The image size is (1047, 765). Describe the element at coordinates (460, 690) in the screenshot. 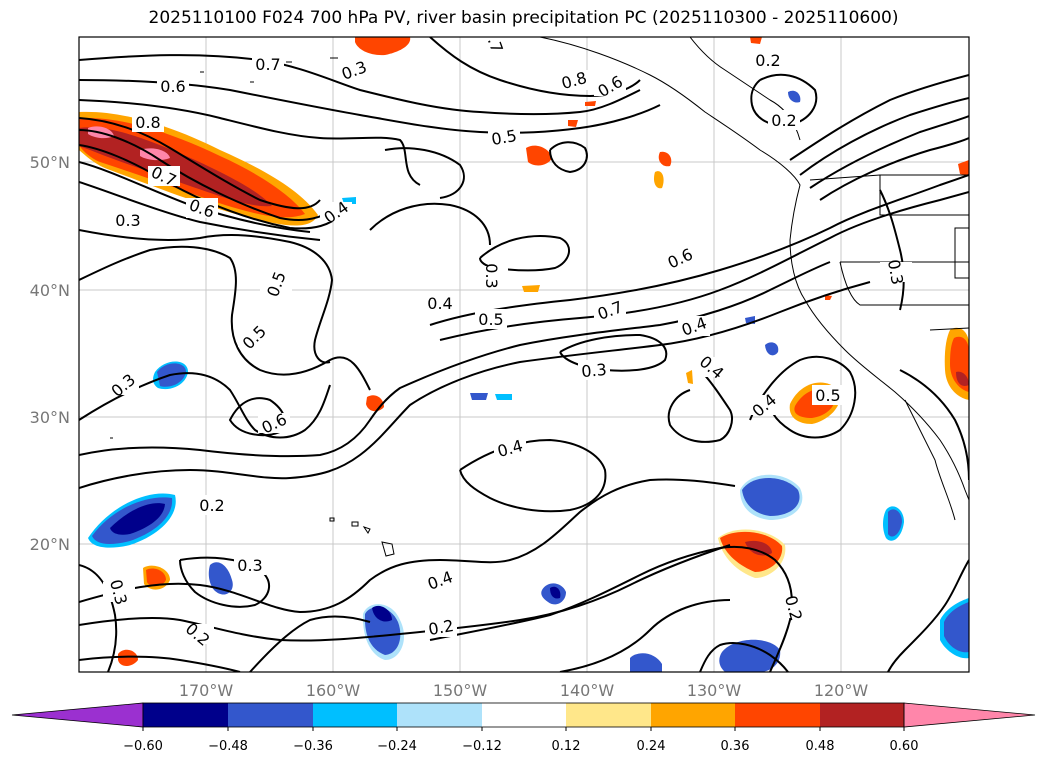

I see `lon-label-150w: 150°W` at that location.